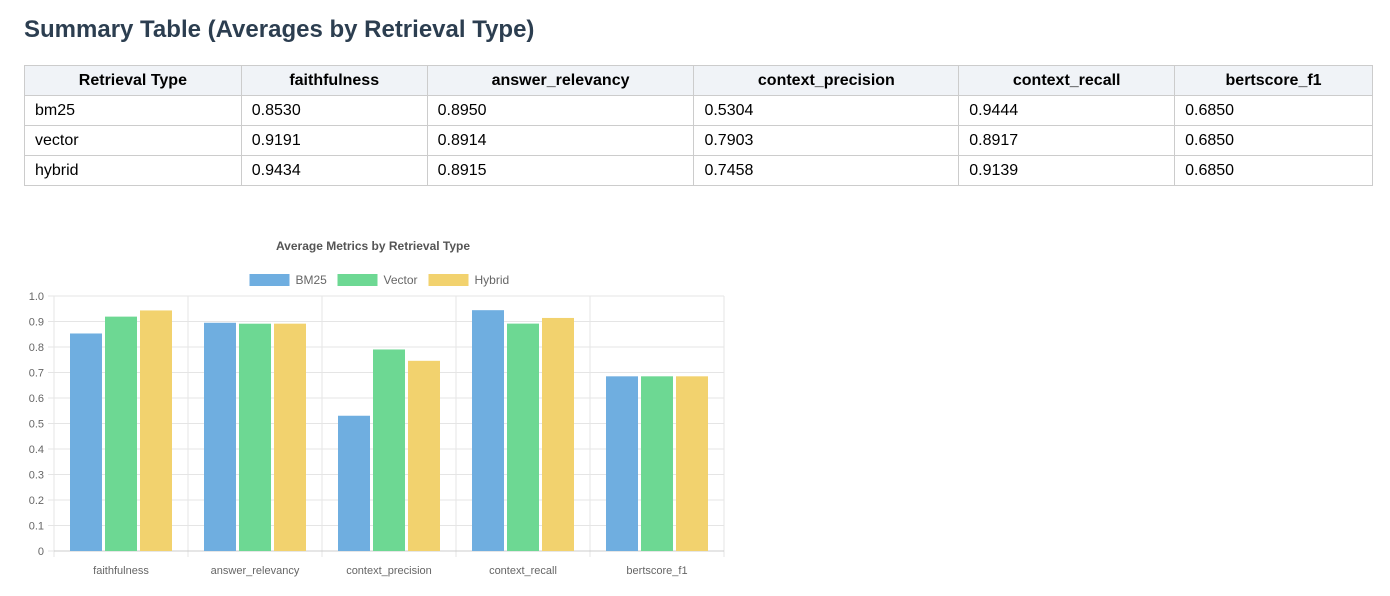 The height and width of the screenshot is (596, 1390). What do you see at coordinates (826, 110) in the screenshot?
I see `table-cell: 0.5304` at bounding box center [826, 110].